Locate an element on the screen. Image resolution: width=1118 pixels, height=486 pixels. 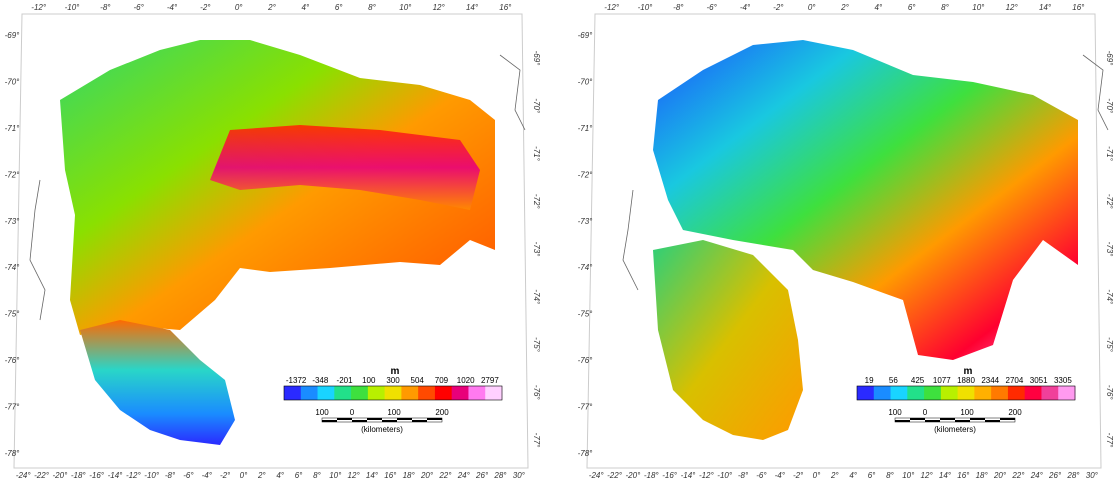
right-lat-label: -71° is located at coordinates (1109, 154).